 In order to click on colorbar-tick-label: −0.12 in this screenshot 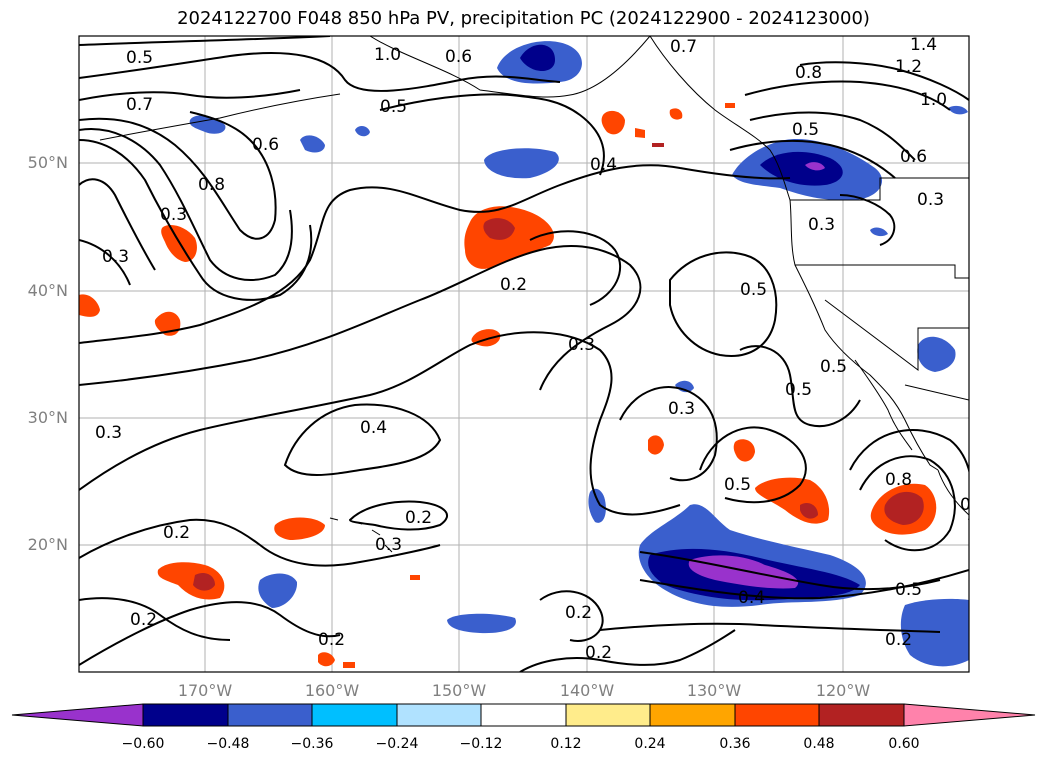, I will do `click(481, 744)`.